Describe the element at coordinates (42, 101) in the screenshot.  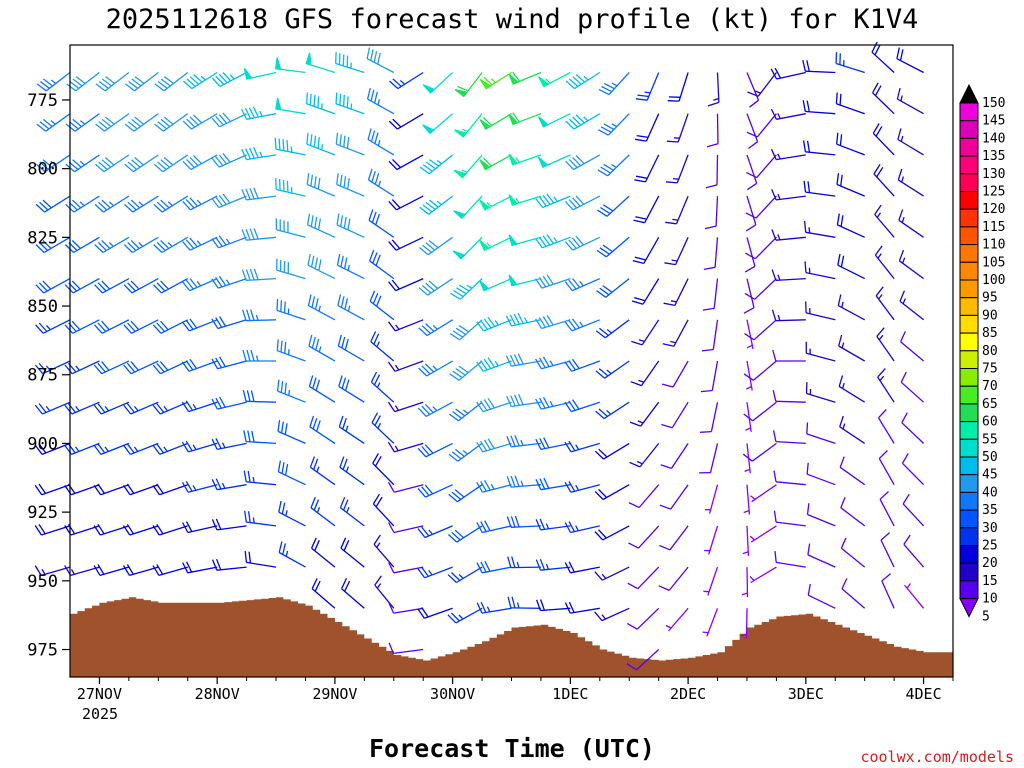
I see `y-tick-label: 775` at that location.